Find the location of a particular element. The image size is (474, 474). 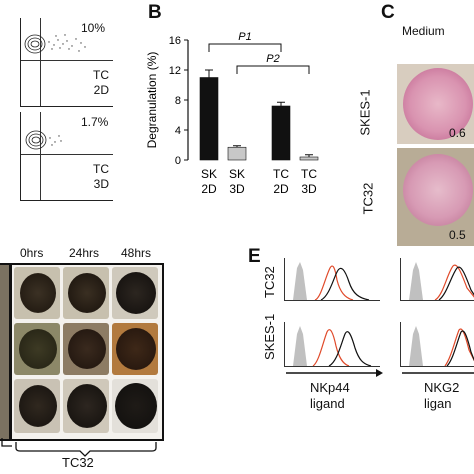

category-label-2-line1: TC is located at coordinates (281, 174).